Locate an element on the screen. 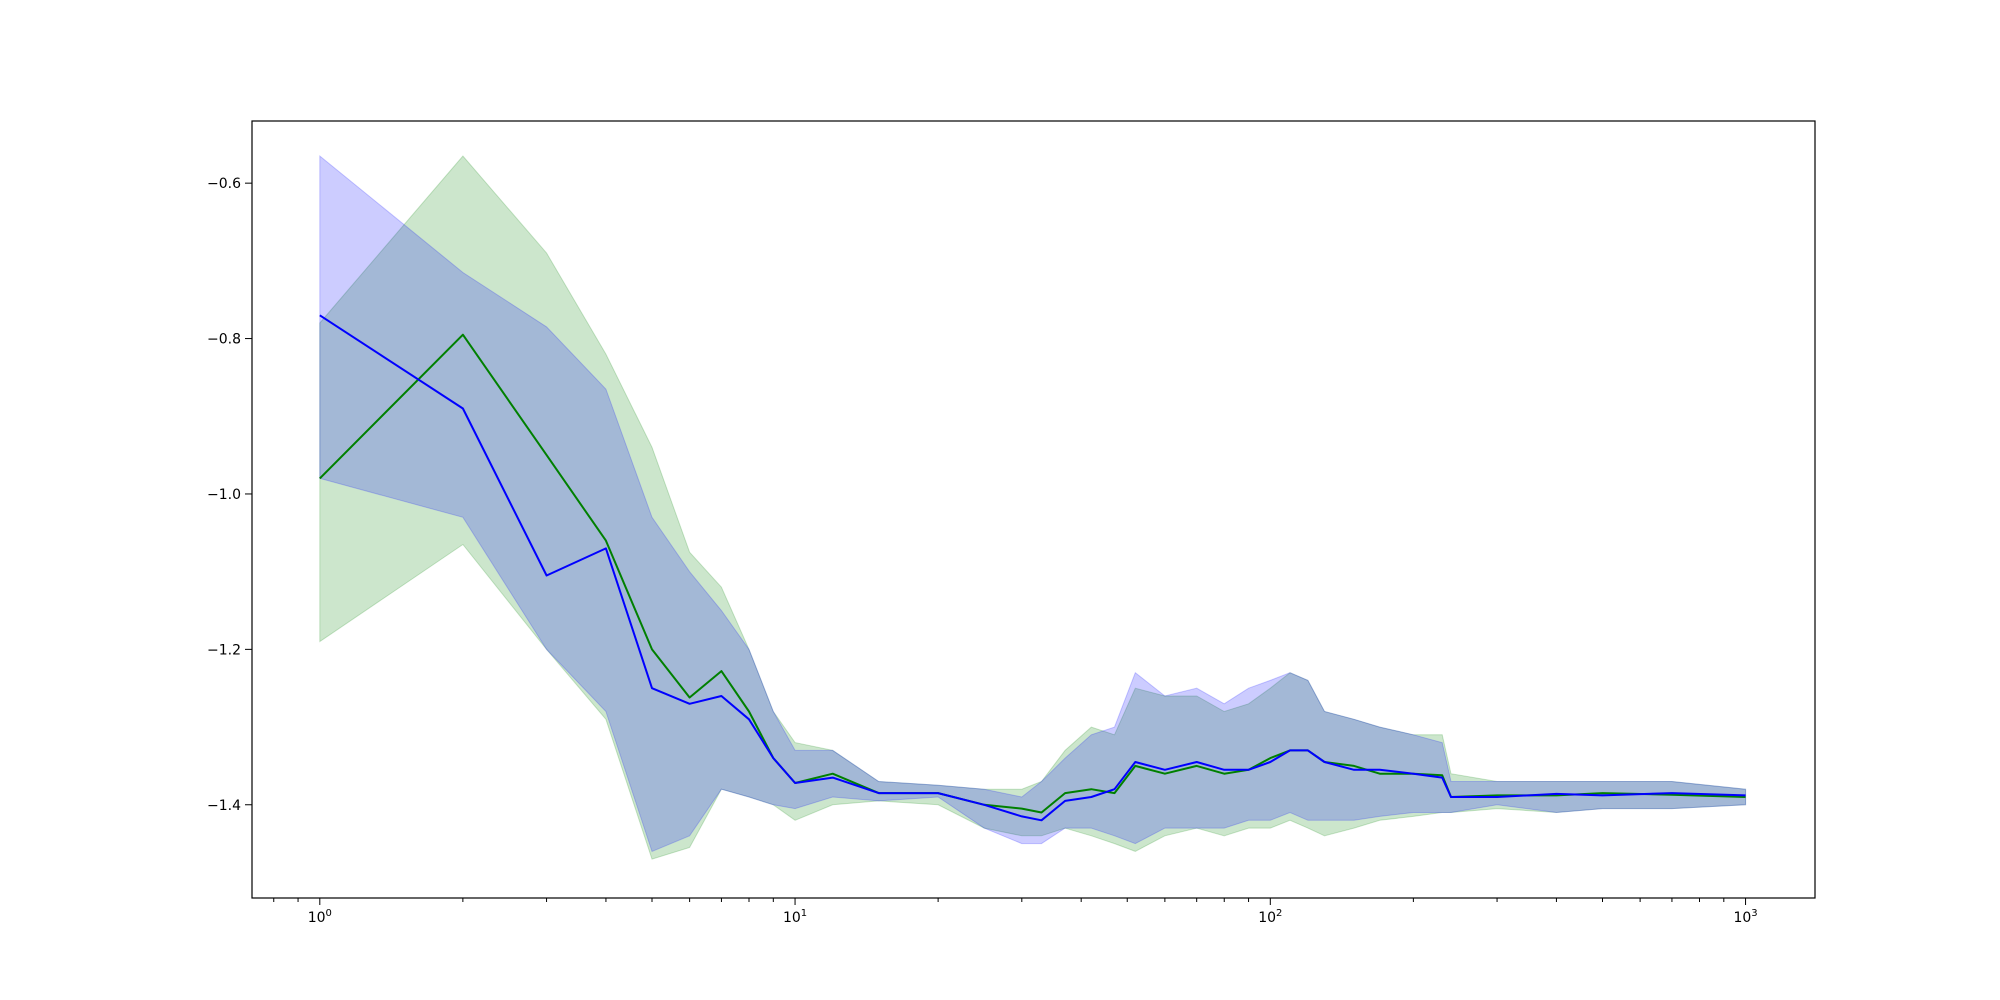 This screenshot has height=1000, width=2000. y-tick-label: −1.2 is located at coordinates (224, 650).